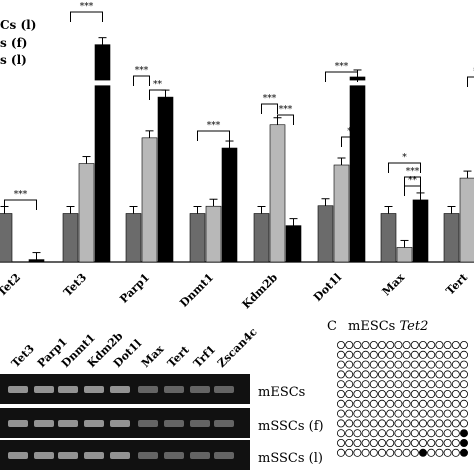  What do you see at coordinates (327, 287) in the screenshot?
I see `category-label: Dot1l` at bounding box center [327, 287].